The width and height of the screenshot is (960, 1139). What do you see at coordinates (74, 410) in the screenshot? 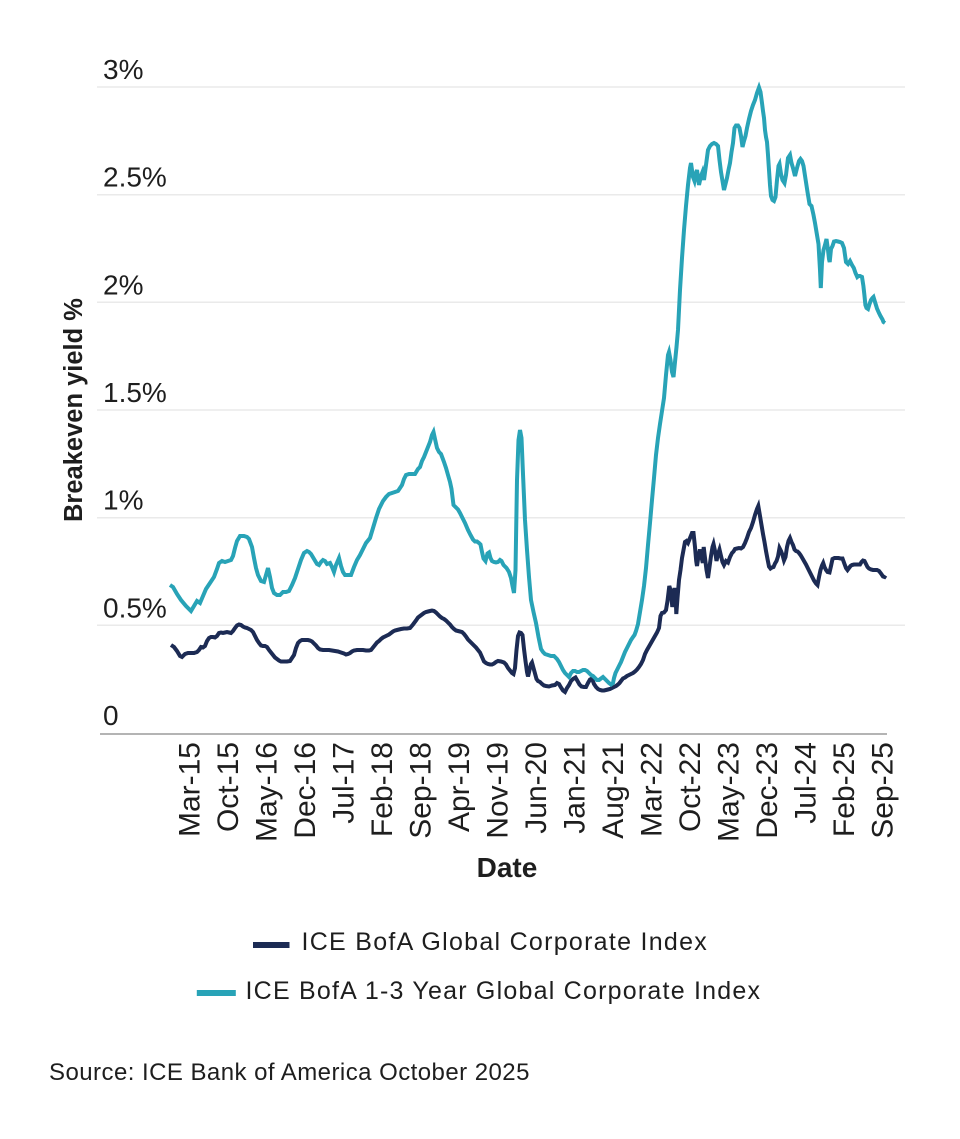
I see `svg-text: Breakeven yield %` at bounding box center [74, 410].